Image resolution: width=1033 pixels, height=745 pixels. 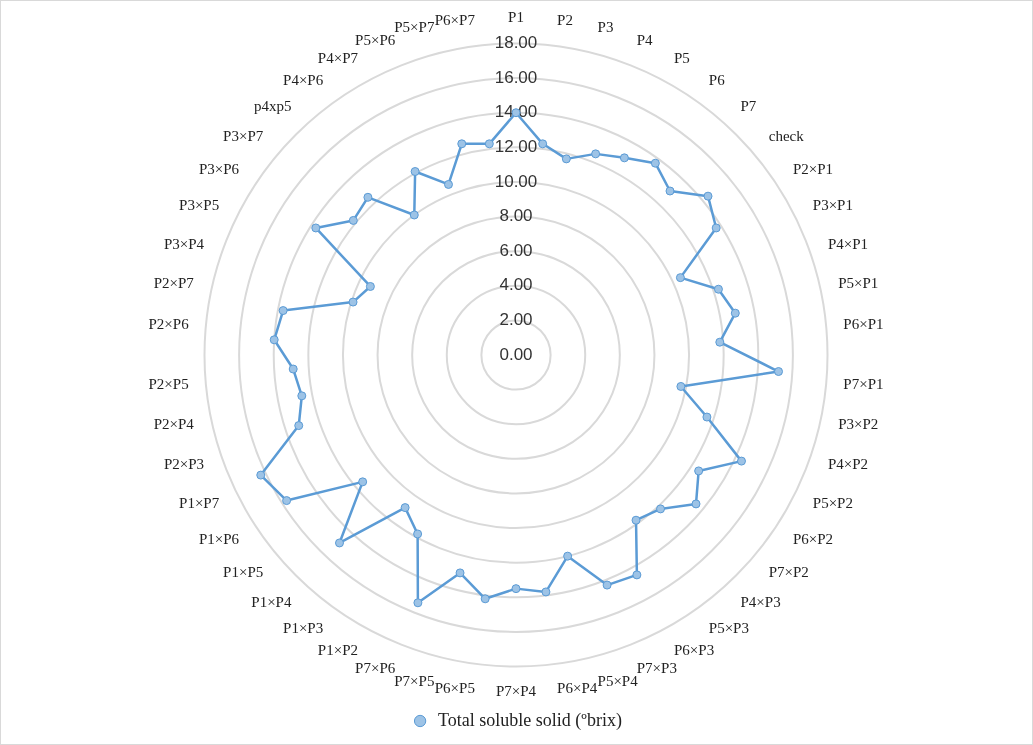 What do you see at coordinates (516, 320) in the screenshot?
I see `y-tick-label: 2.00` at bounding box center [516, 320].